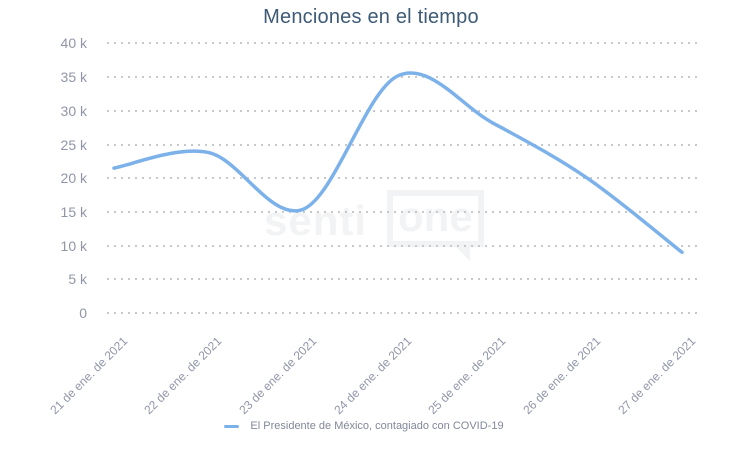 The width and height of the screenshot is (742, 450). Describe the element at coordinates (73, 43) in the screenshot. I see `y-axis-tick-label: 40 k` at that location.